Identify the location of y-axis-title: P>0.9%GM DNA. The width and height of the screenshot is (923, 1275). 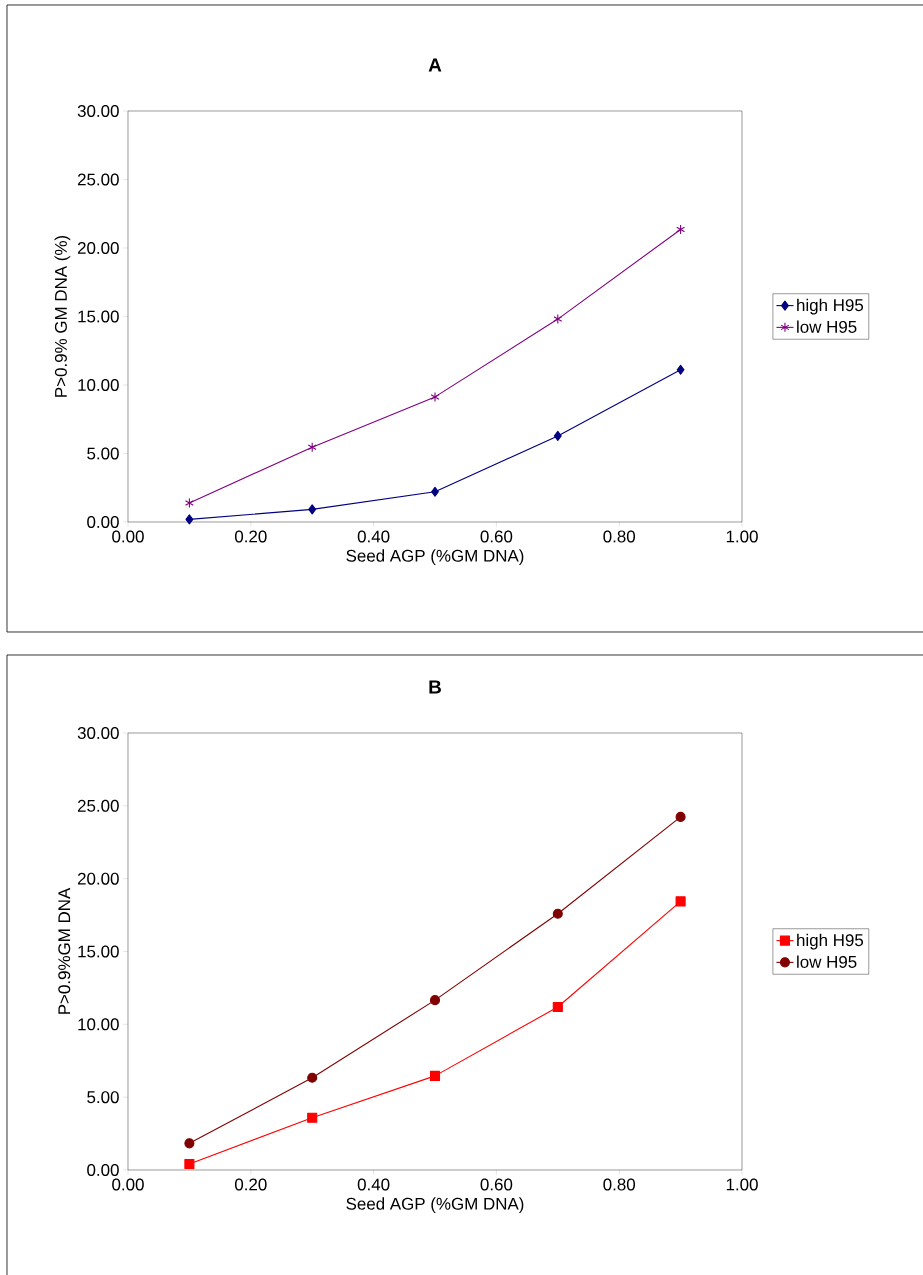
(64, 950).